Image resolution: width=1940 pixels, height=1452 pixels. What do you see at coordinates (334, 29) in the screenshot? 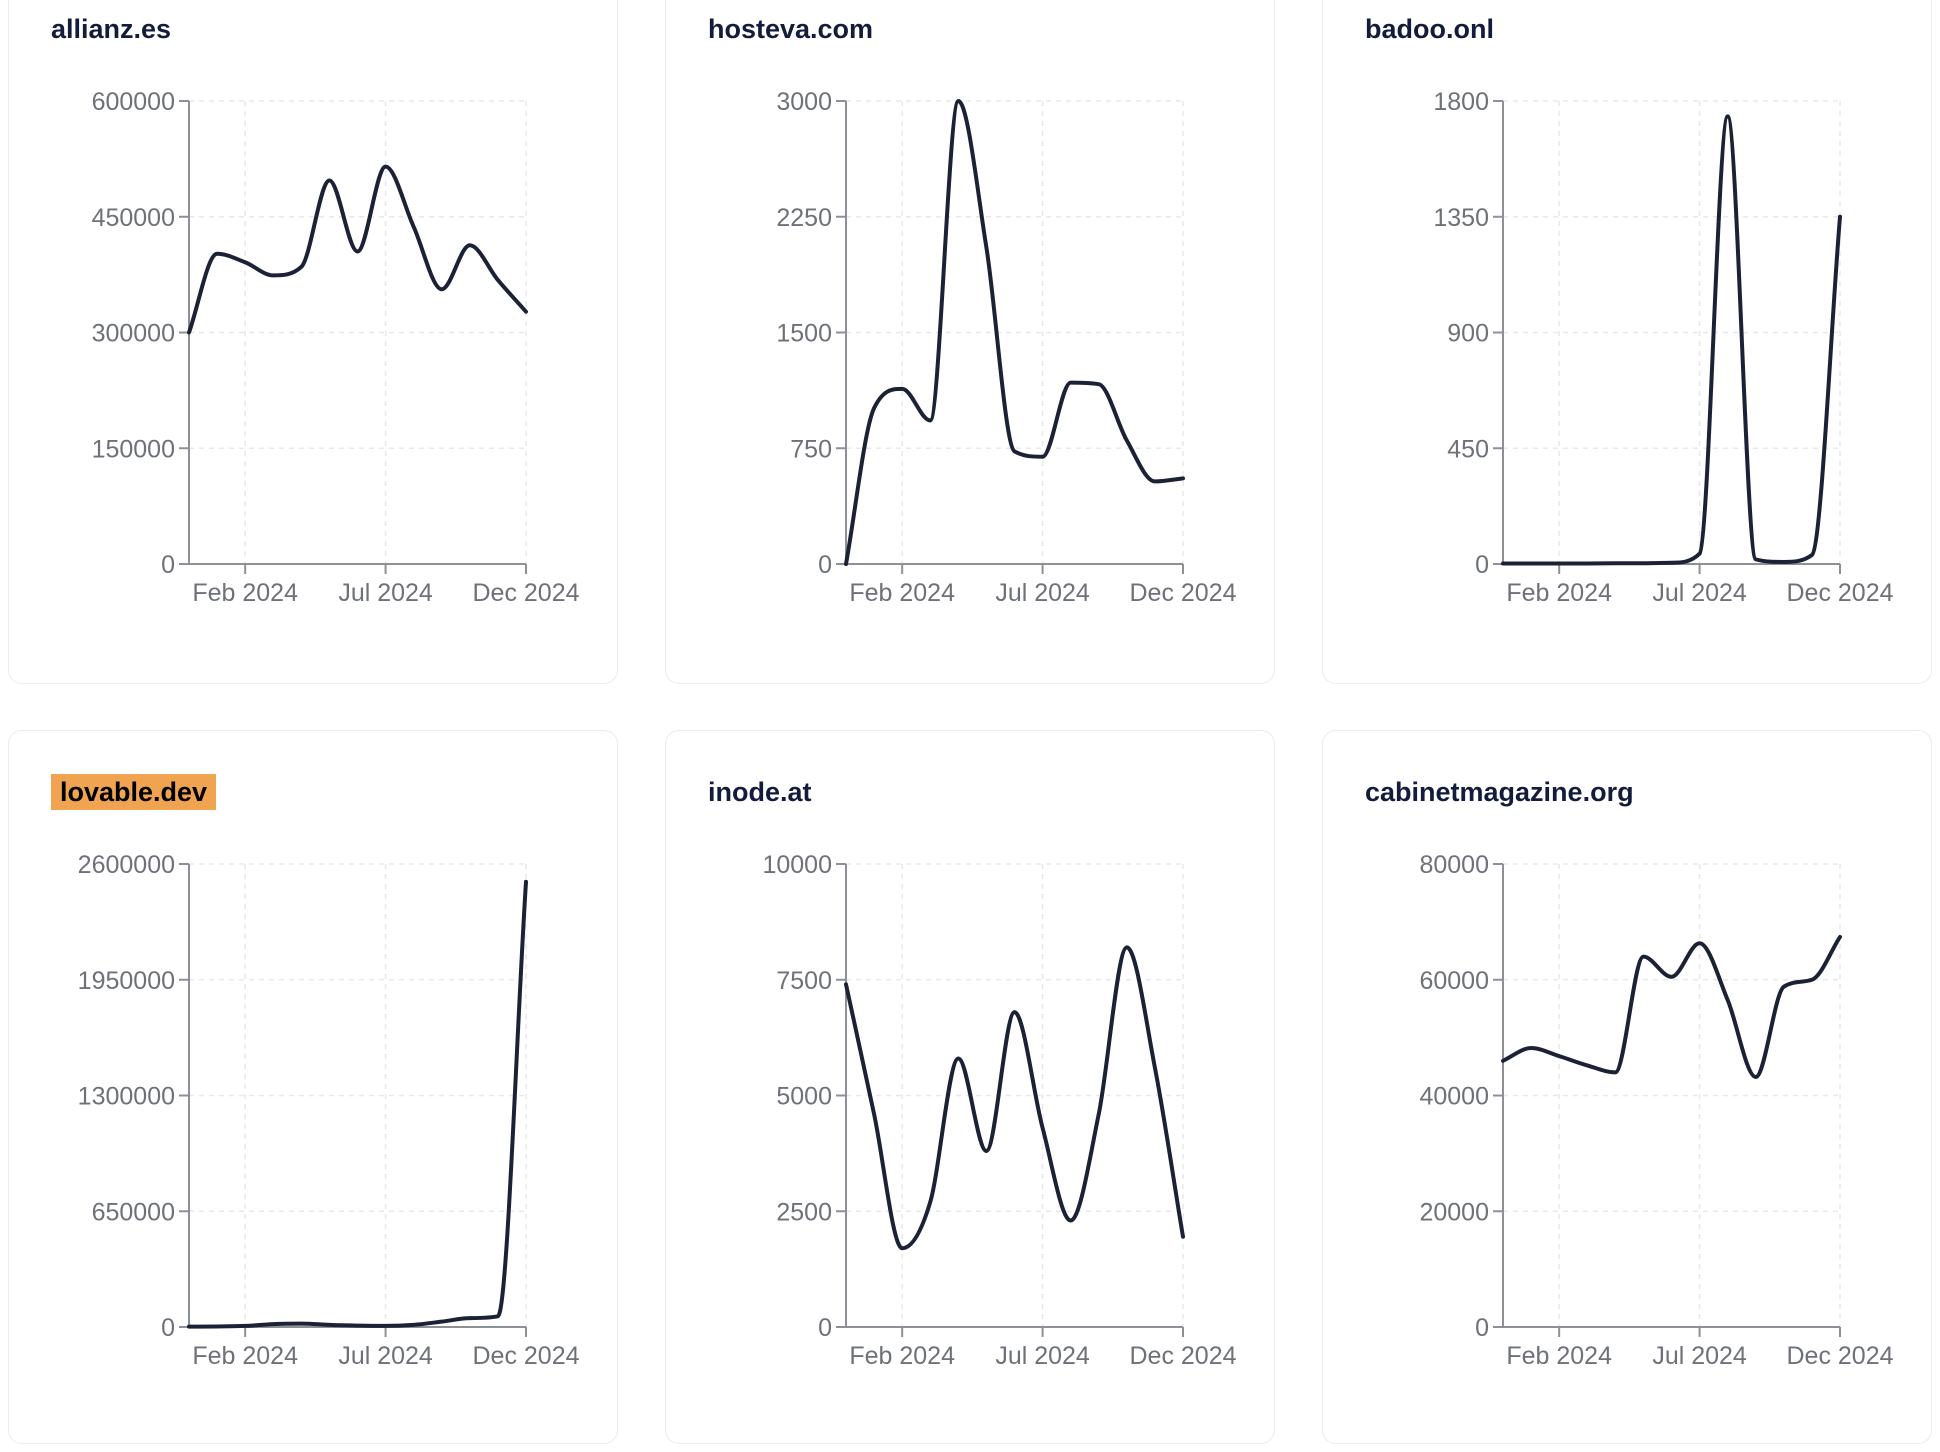
I see `card-title: allianz.es` at bounding box center [334, 29].